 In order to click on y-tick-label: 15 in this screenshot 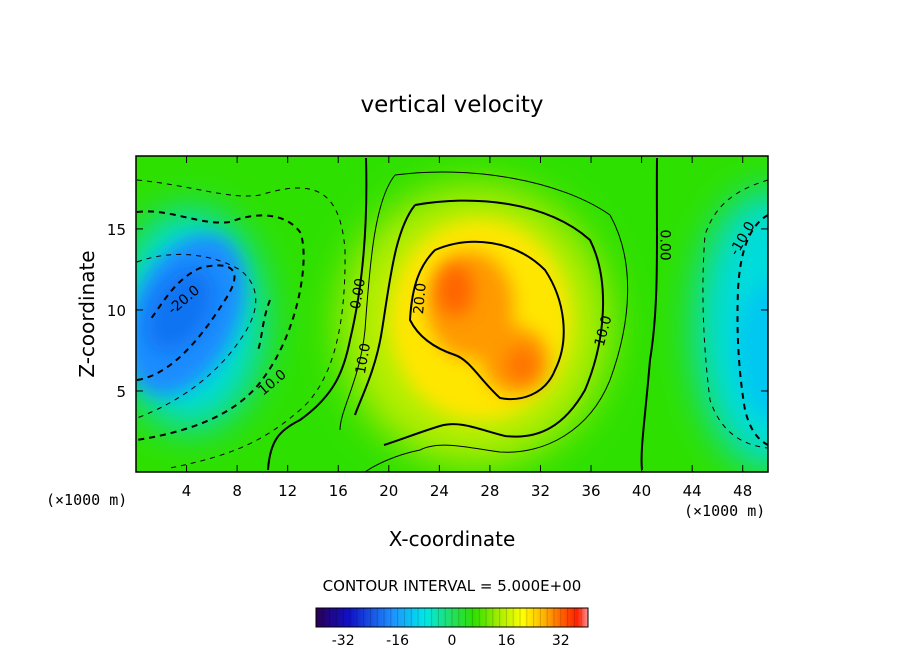, I will do `click(116, 230)`.